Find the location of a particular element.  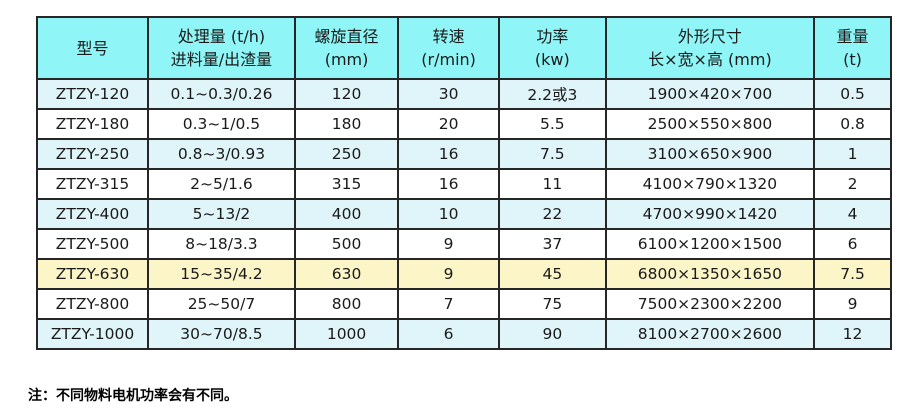

cell-power: 5.5 is located at coordinates (552, 124).